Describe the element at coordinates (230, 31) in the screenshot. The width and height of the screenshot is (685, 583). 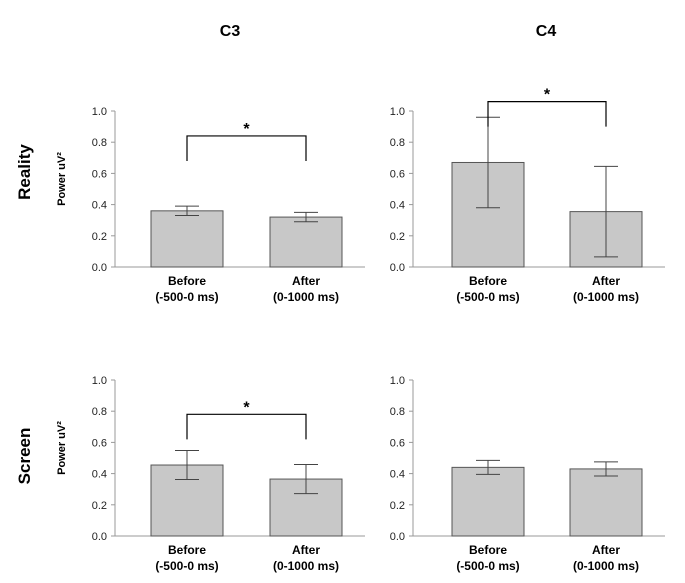
I see `column-title-c3: C3` at that location.